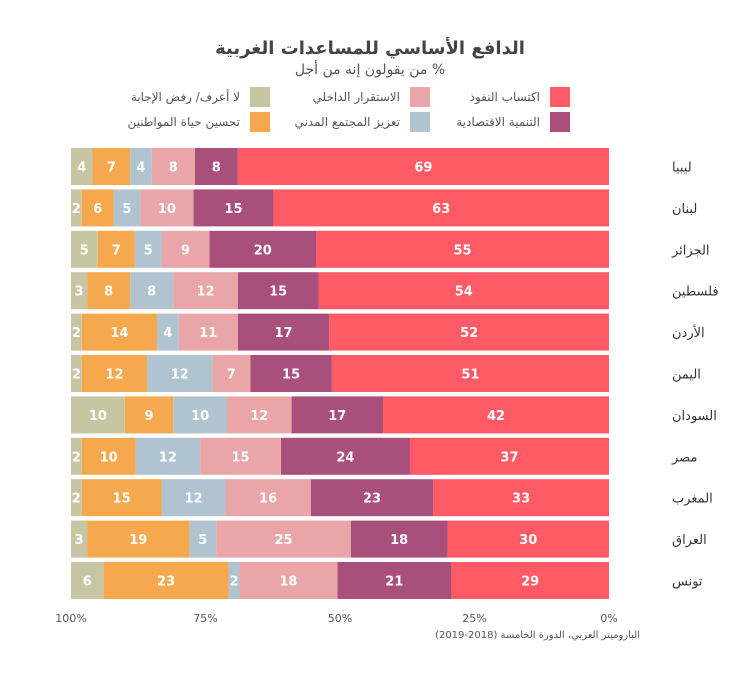 The width and height of the screenshot is (740, 683). Describe the element at coordinates (504, 97) in the screenshot. I see `legend-label: اكتساب النفوذ` at that location.